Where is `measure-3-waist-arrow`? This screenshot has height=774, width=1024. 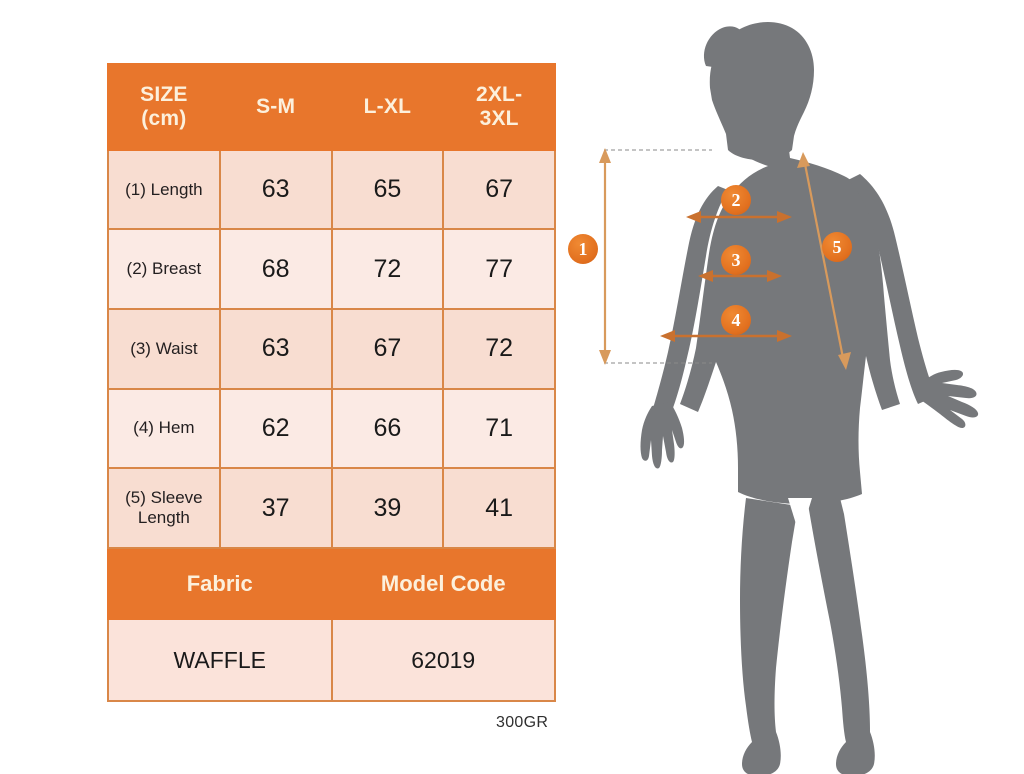 measure-3-waist-arrow is located at coordinates (740, 276).